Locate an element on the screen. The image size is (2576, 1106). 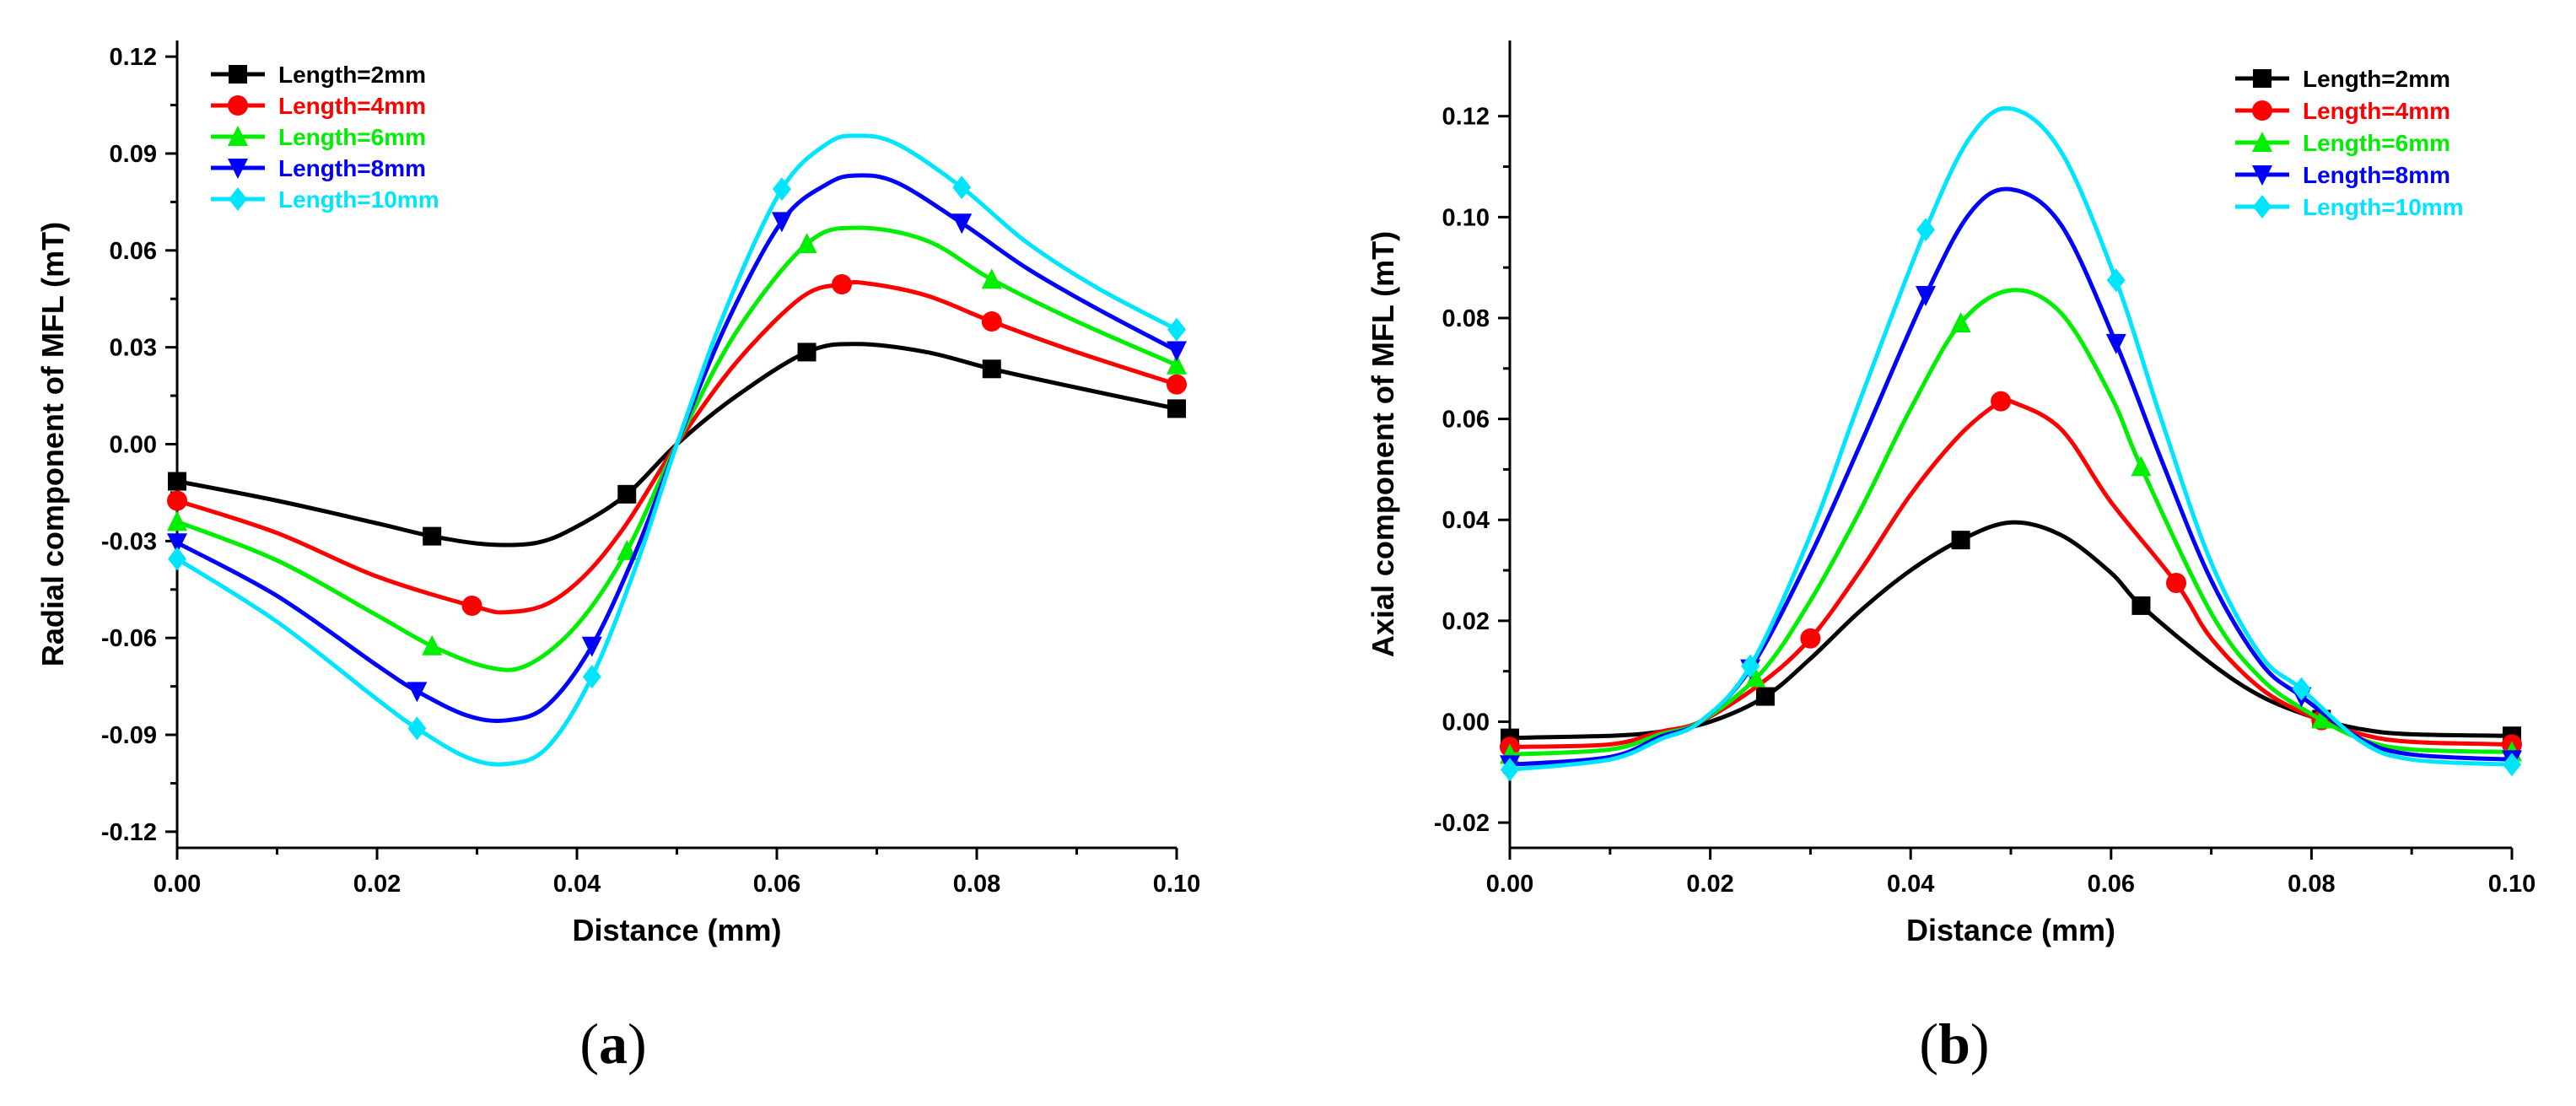
legend-label: Length=2mm is located at coordinates (2376, 79).